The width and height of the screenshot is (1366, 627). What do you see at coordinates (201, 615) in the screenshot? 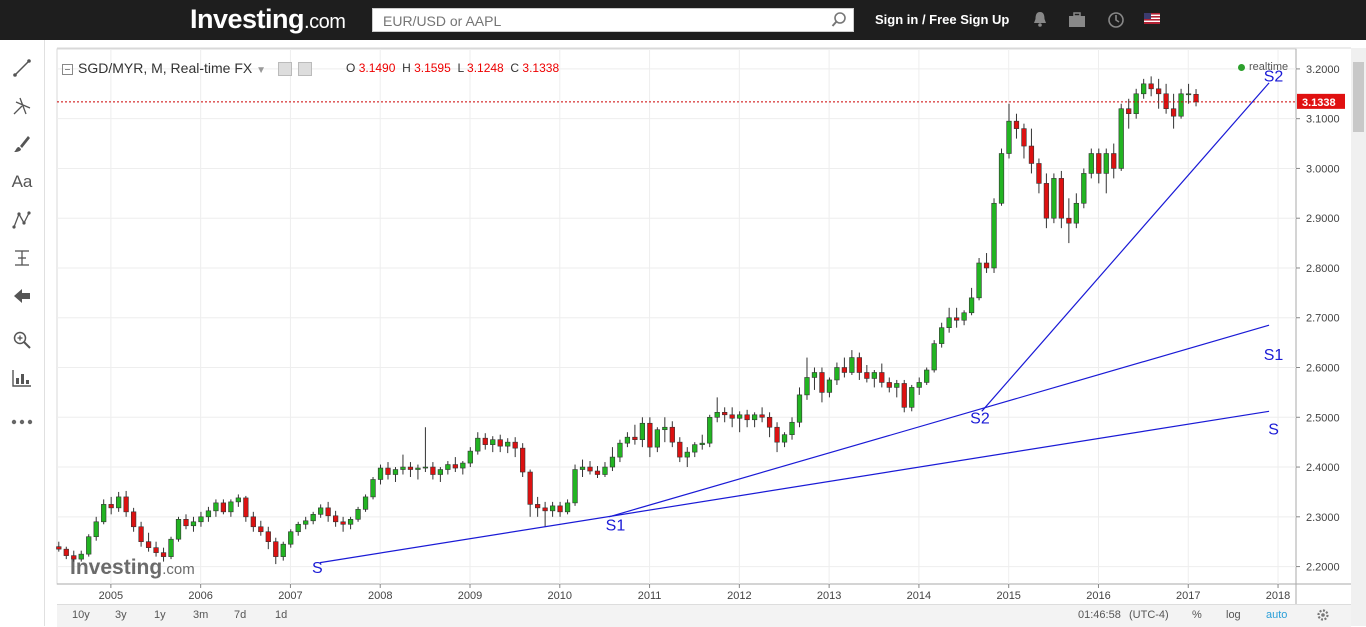
I see `range-3m: 3m` at bounding box center [201, 615].